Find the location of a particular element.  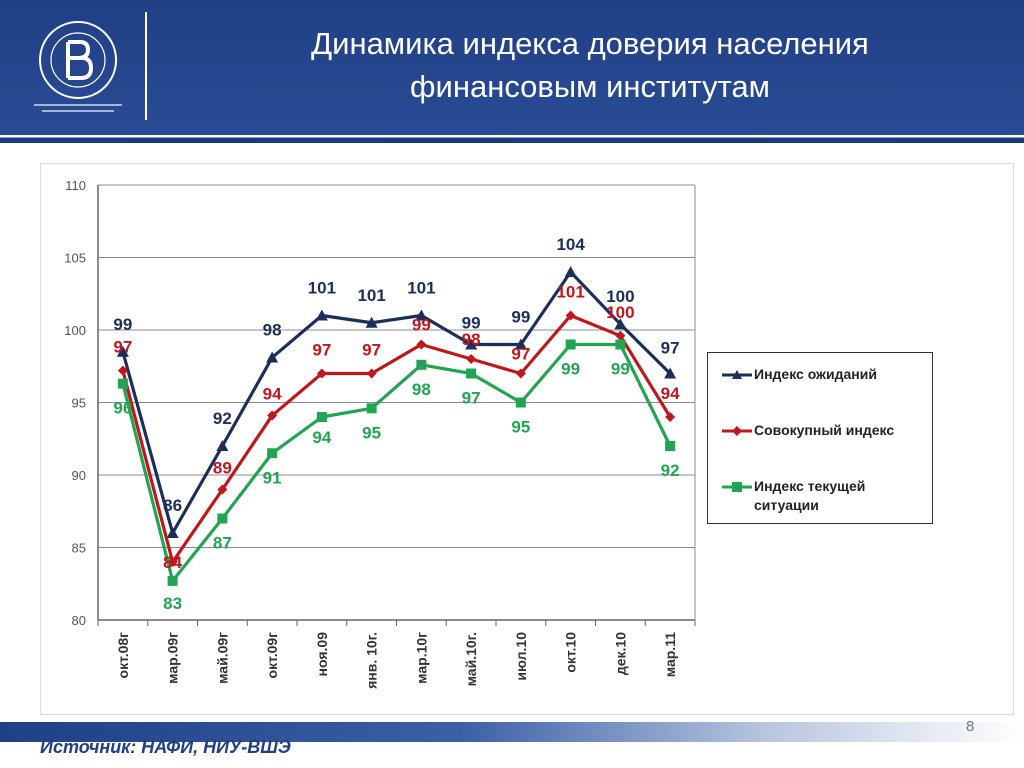

data-label: 87 is located at coordinates (222, 543).